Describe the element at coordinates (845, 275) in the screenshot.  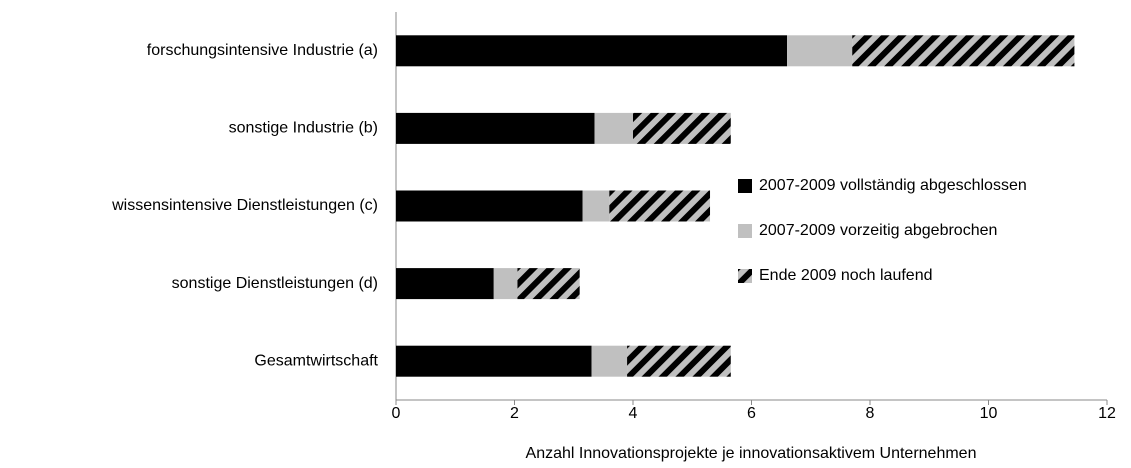
I see `legend-label: Ende 2009 noch laufend` at that location.